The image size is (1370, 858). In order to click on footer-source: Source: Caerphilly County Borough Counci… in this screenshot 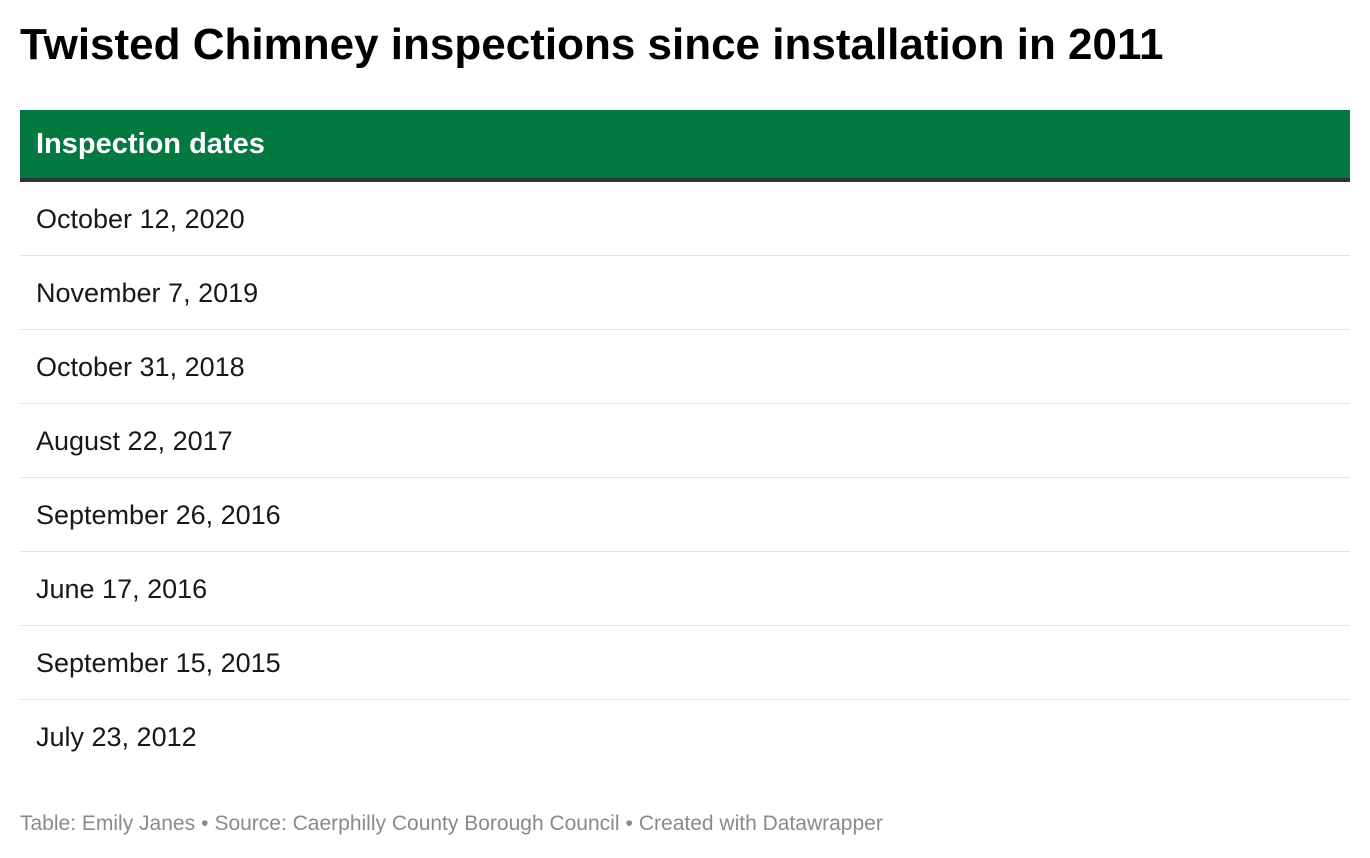, I will do `click(417, 823)`.